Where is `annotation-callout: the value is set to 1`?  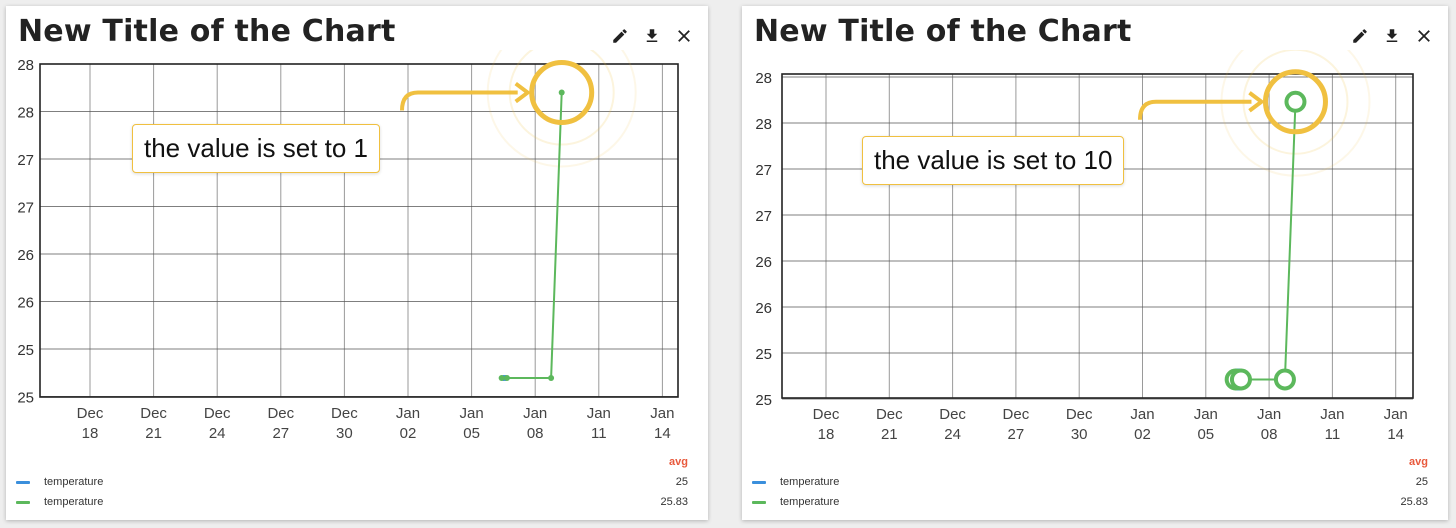 annotation-callout: the value is set to 1 is located at coordinates (256, 148).